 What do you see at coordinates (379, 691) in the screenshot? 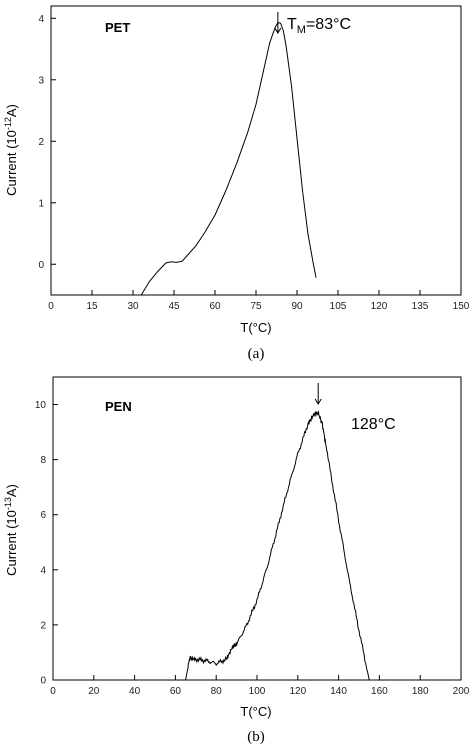
I see `x-tick-label: 160` at bounding box center [379, 691].